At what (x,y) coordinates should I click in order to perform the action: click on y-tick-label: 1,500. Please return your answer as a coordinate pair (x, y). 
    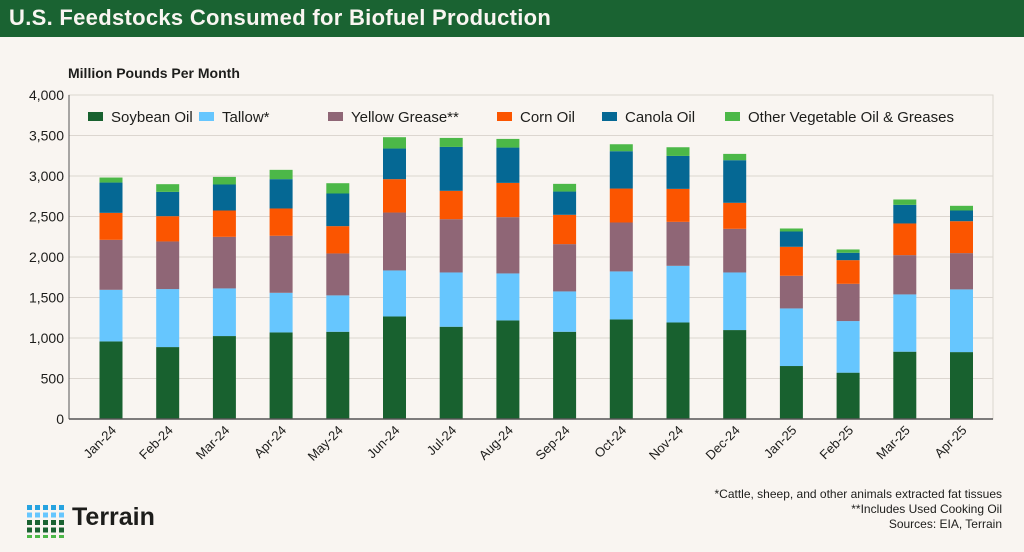
    Looking at the image, I should click on (46, 298).